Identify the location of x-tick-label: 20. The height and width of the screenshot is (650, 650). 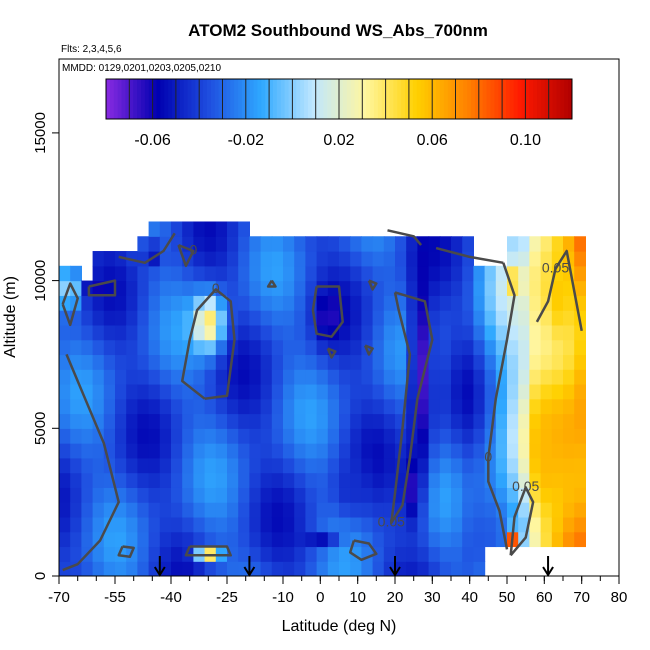
(395, 597).